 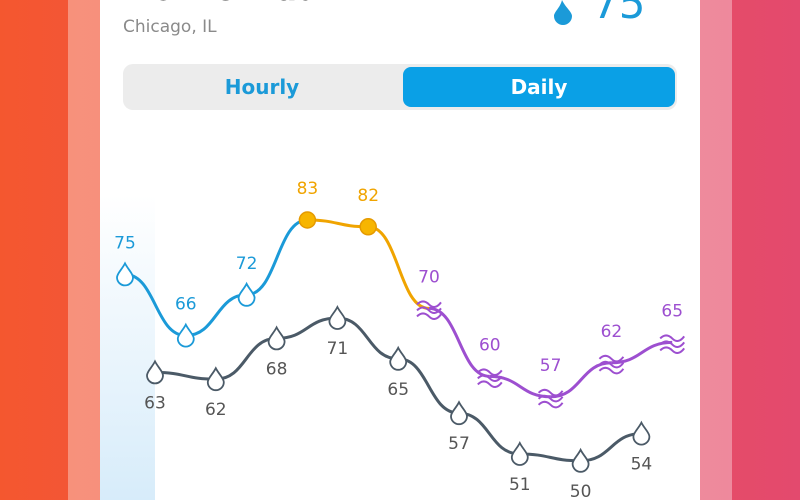 I want to click on tab: Daily, so click(x=539, y=87).